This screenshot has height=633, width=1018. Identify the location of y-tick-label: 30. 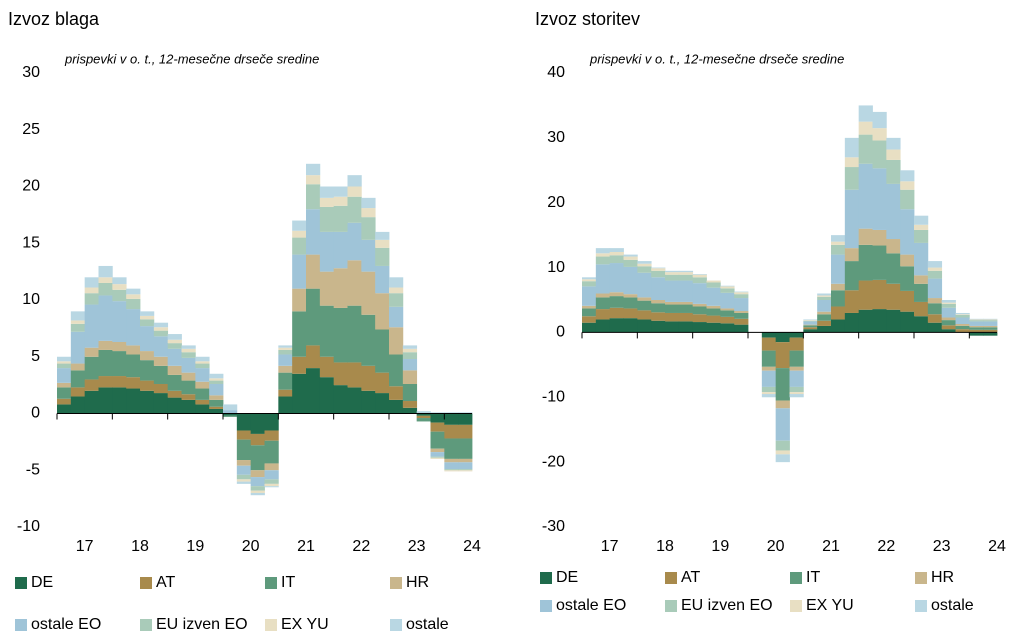
(556, 137).